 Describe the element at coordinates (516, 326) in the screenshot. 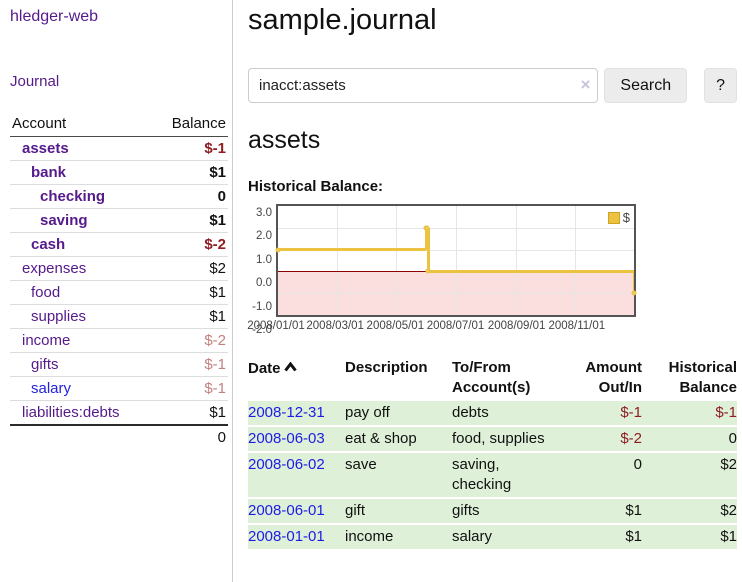

I see `x-tick-label: 2008/09/01` at that location.